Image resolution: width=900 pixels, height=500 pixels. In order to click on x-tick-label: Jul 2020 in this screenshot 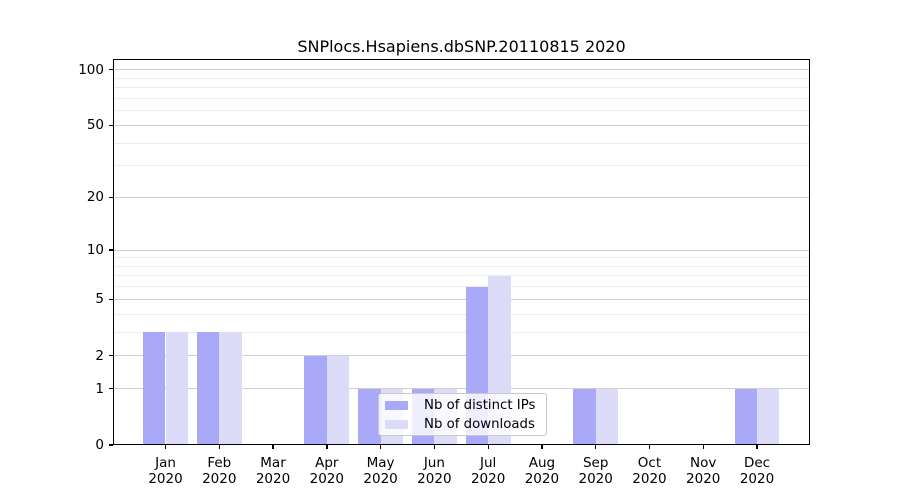, I will do `click(488, 471)`.